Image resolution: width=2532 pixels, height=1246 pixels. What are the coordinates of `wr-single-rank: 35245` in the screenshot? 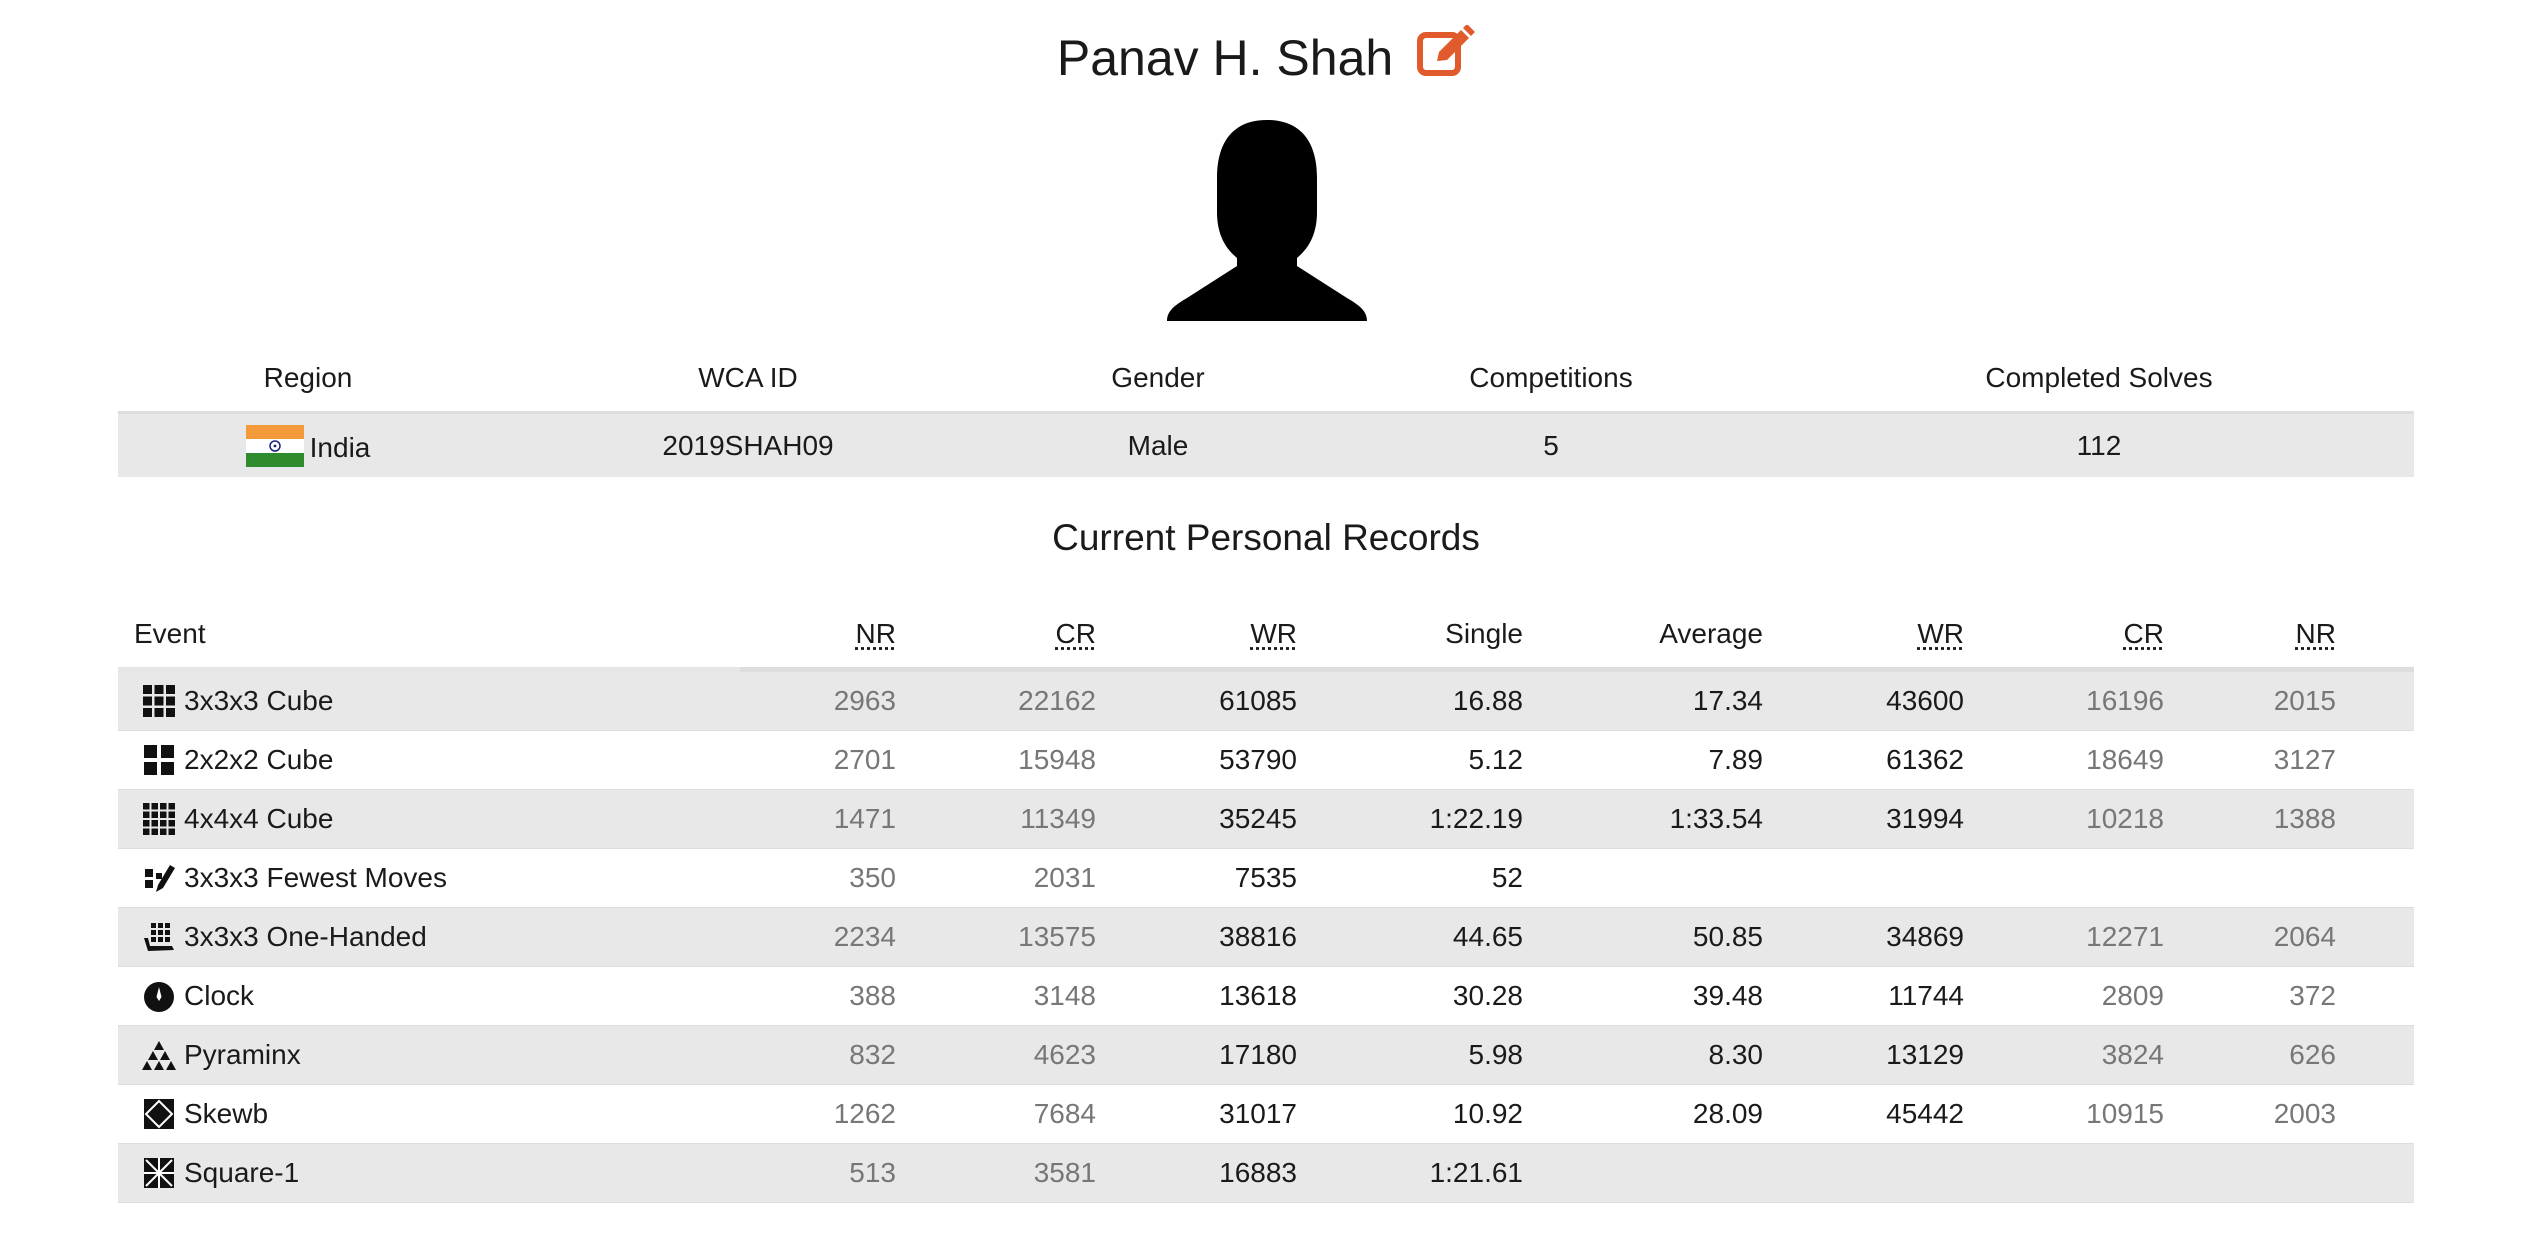 It's located at (1258, 818).